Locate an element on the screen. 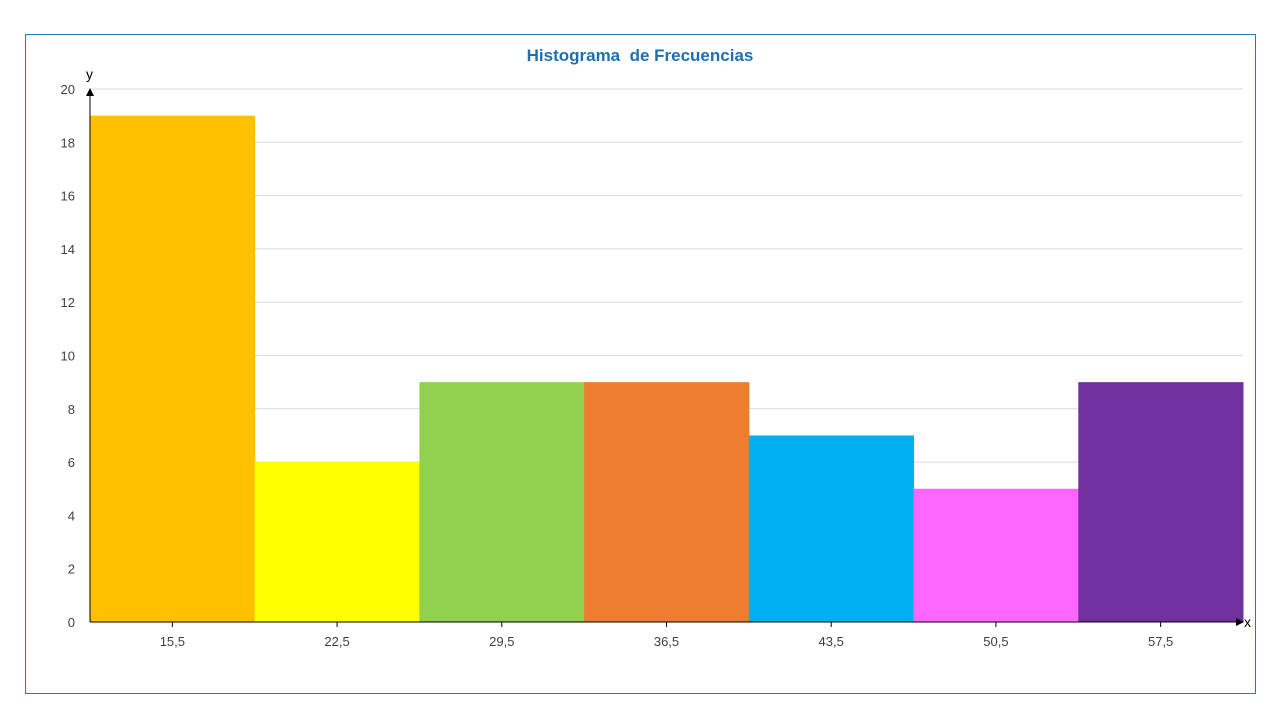  y-tick-label: 18 is located at coordinates (68, 142).